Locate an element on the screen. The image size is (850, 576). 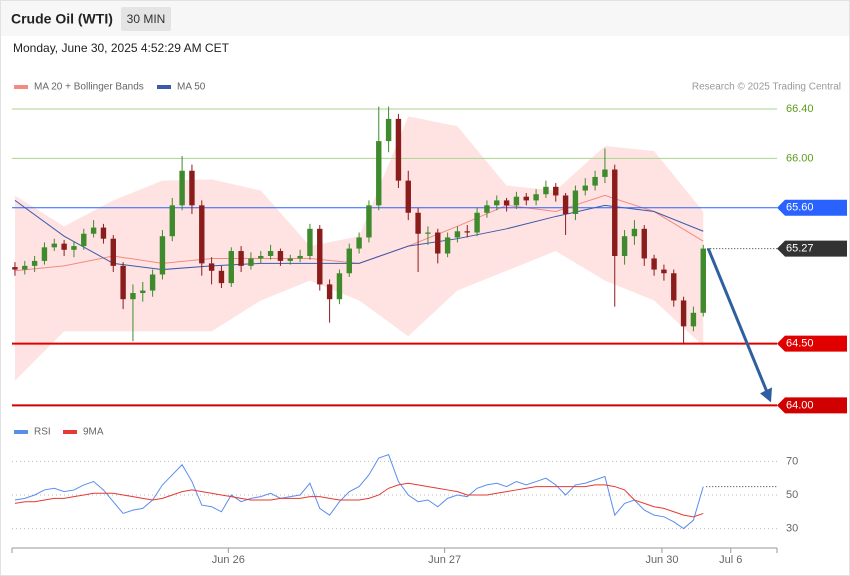
y-tick-label: 30 is located at coordinates (792, 528).